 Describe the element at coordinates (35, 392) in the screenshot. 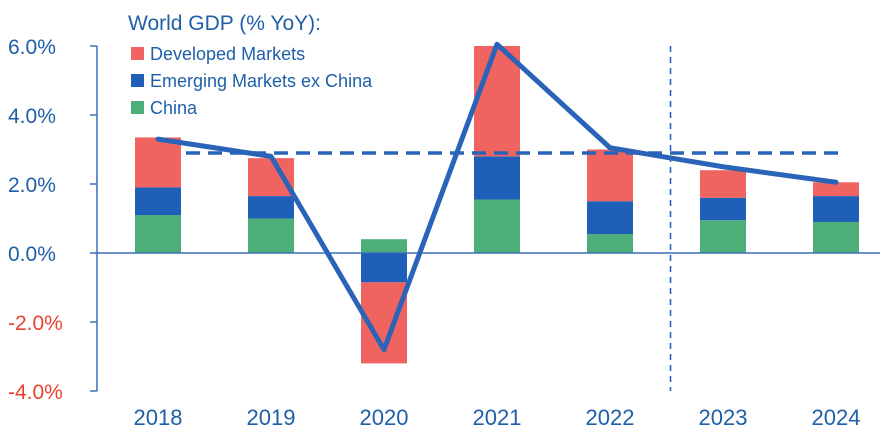

I see `y-tick-label: -4.0%` at that location.